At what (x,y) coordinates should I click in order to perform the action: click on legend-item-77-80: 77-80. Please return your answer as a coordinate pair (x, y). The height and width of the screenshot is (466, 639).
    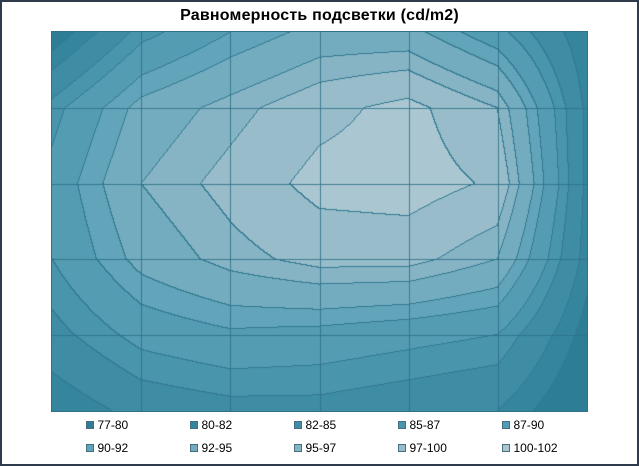
    Looking at the image, I should click on (112, 425).